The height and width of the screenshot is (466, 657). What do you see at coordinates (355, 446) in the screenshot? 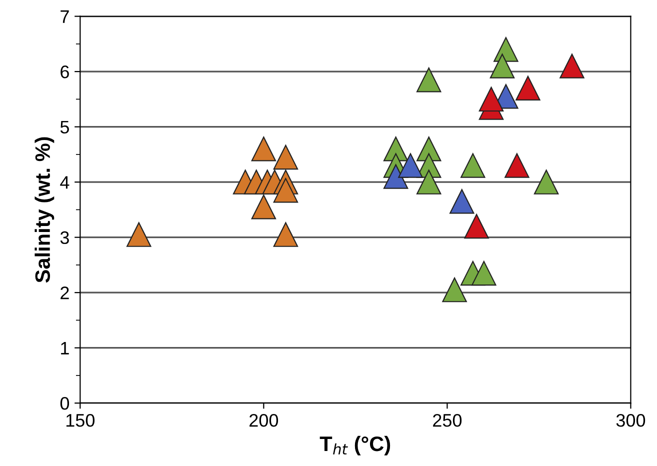
I see `x-axis-title: T$_{ht}$ (°C)` at bounding box center [355, 446].